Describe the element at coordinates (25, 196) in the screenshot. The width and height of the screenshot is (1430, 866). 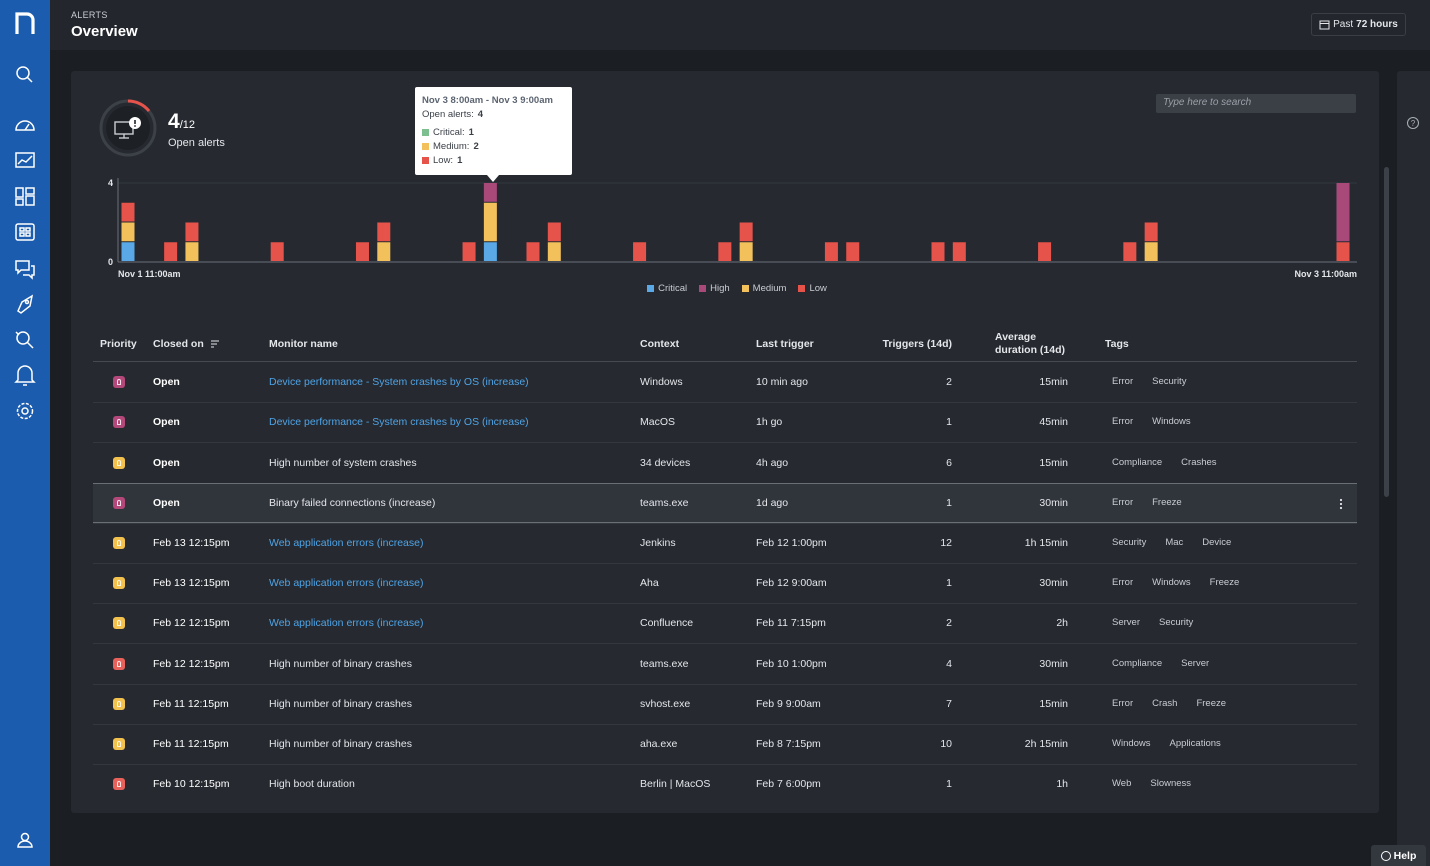
I see `nav-layout` at that location.